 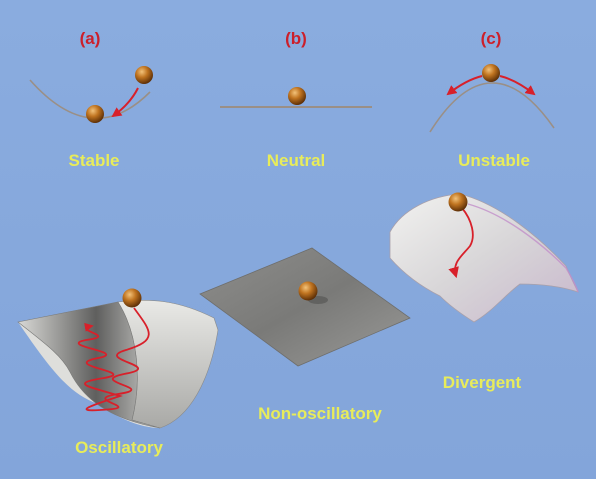 I want to click on divergent-path, so click(x=461, y=243).